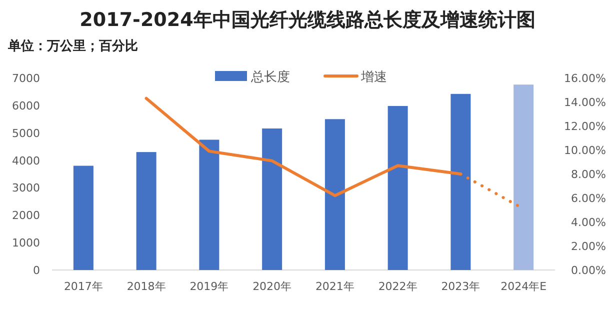 The height and width of the screenshot is (332, 615). I want to click on x-tick-label: 2017年, so click(83, 286).